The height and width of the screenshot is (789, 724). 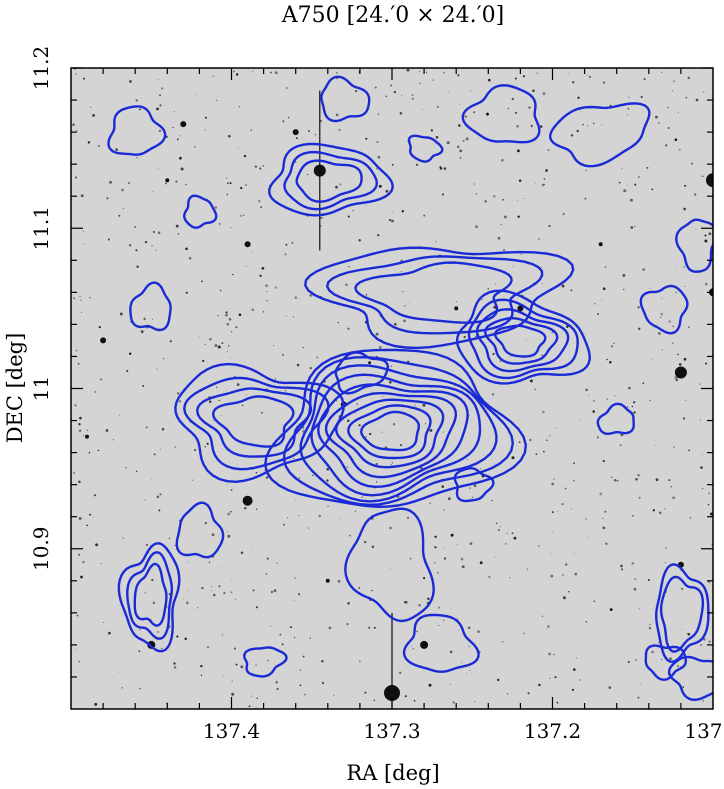 I want to click on y-tick-label: 11.2, so click(x=41, y=68).